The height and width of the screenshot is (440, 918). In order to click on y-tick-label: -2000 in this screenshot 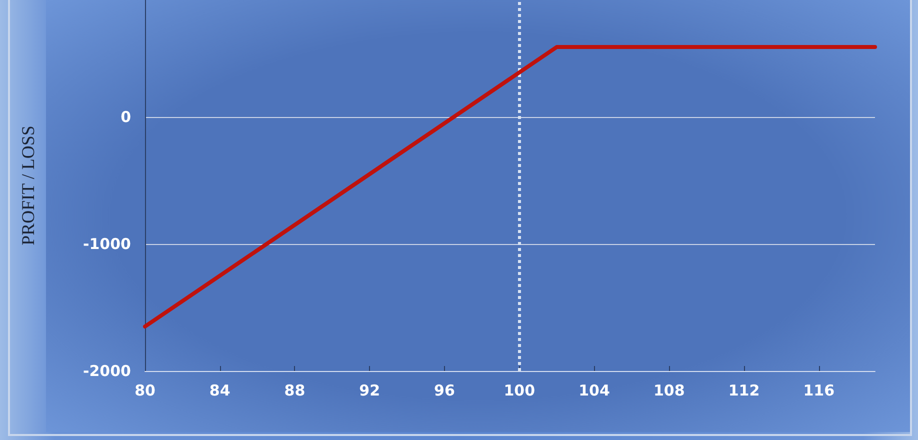, I will do `click(107, 371)`.